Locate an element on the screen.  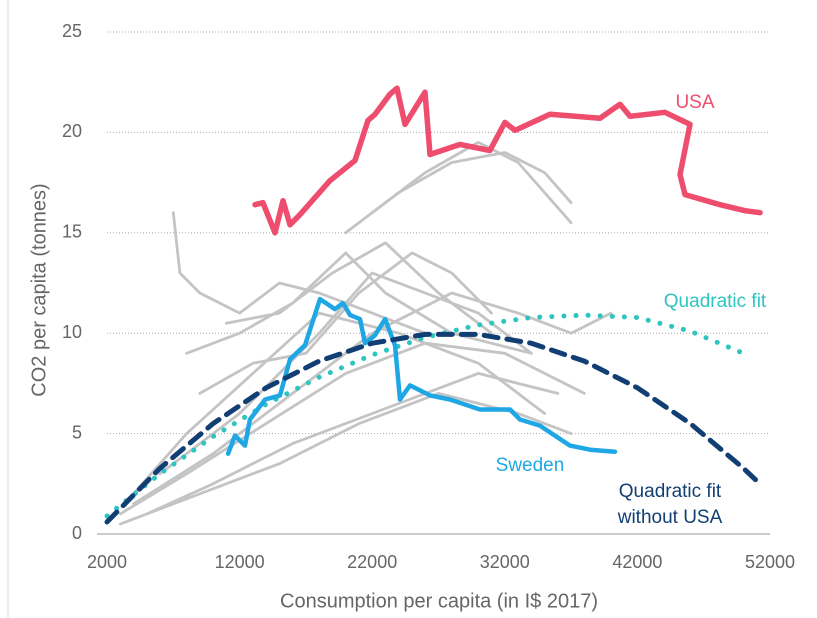
x-tick-label: 12000 is located at coordinates (240, 562).